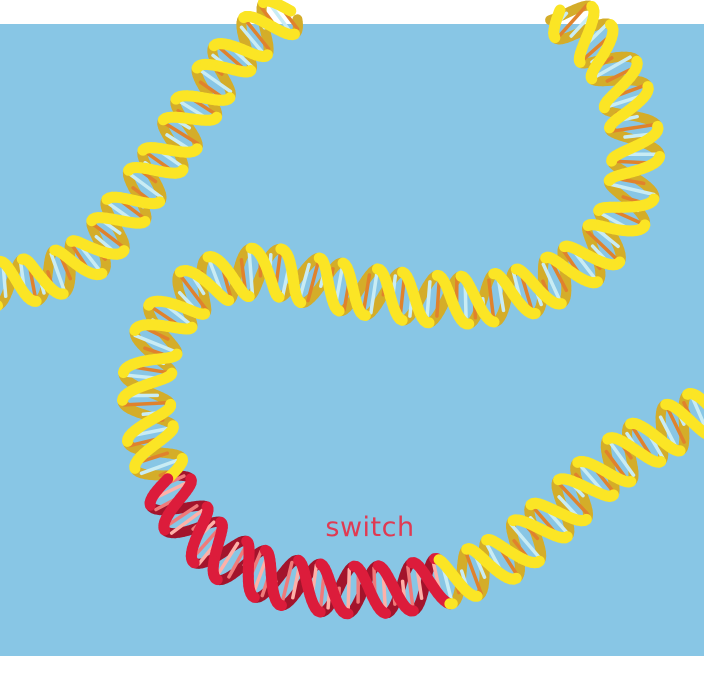 This screenshot has height=680, width=704. Describe the element at coordinates (369, 527) in the screenshot. I see `switch-label: switch` at that location.